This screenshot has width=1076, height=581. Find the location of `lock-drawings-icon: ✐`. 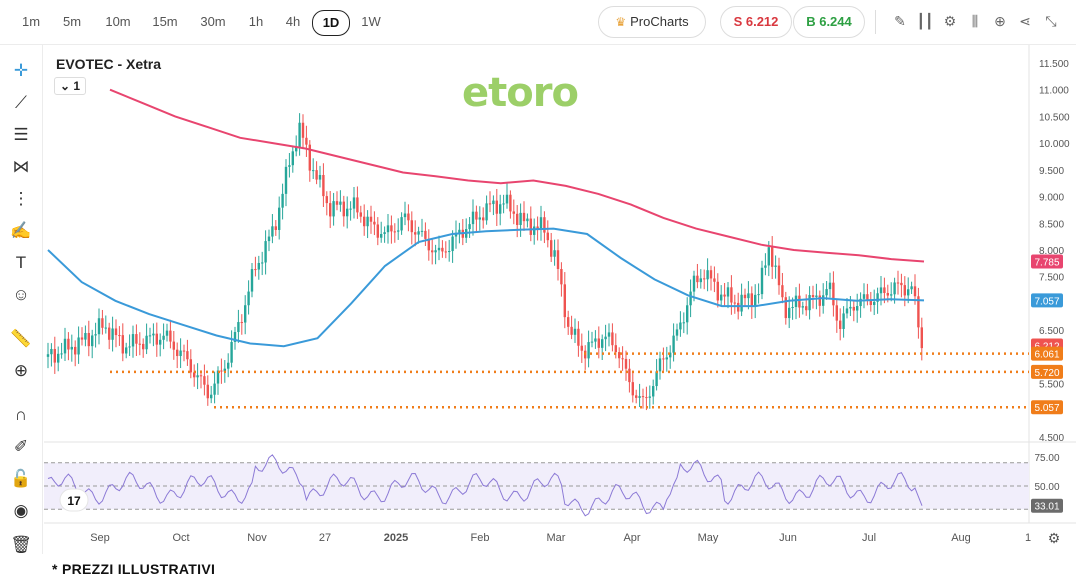

lock-drawings-icon: ✐ is located at coordinates (21, 446).